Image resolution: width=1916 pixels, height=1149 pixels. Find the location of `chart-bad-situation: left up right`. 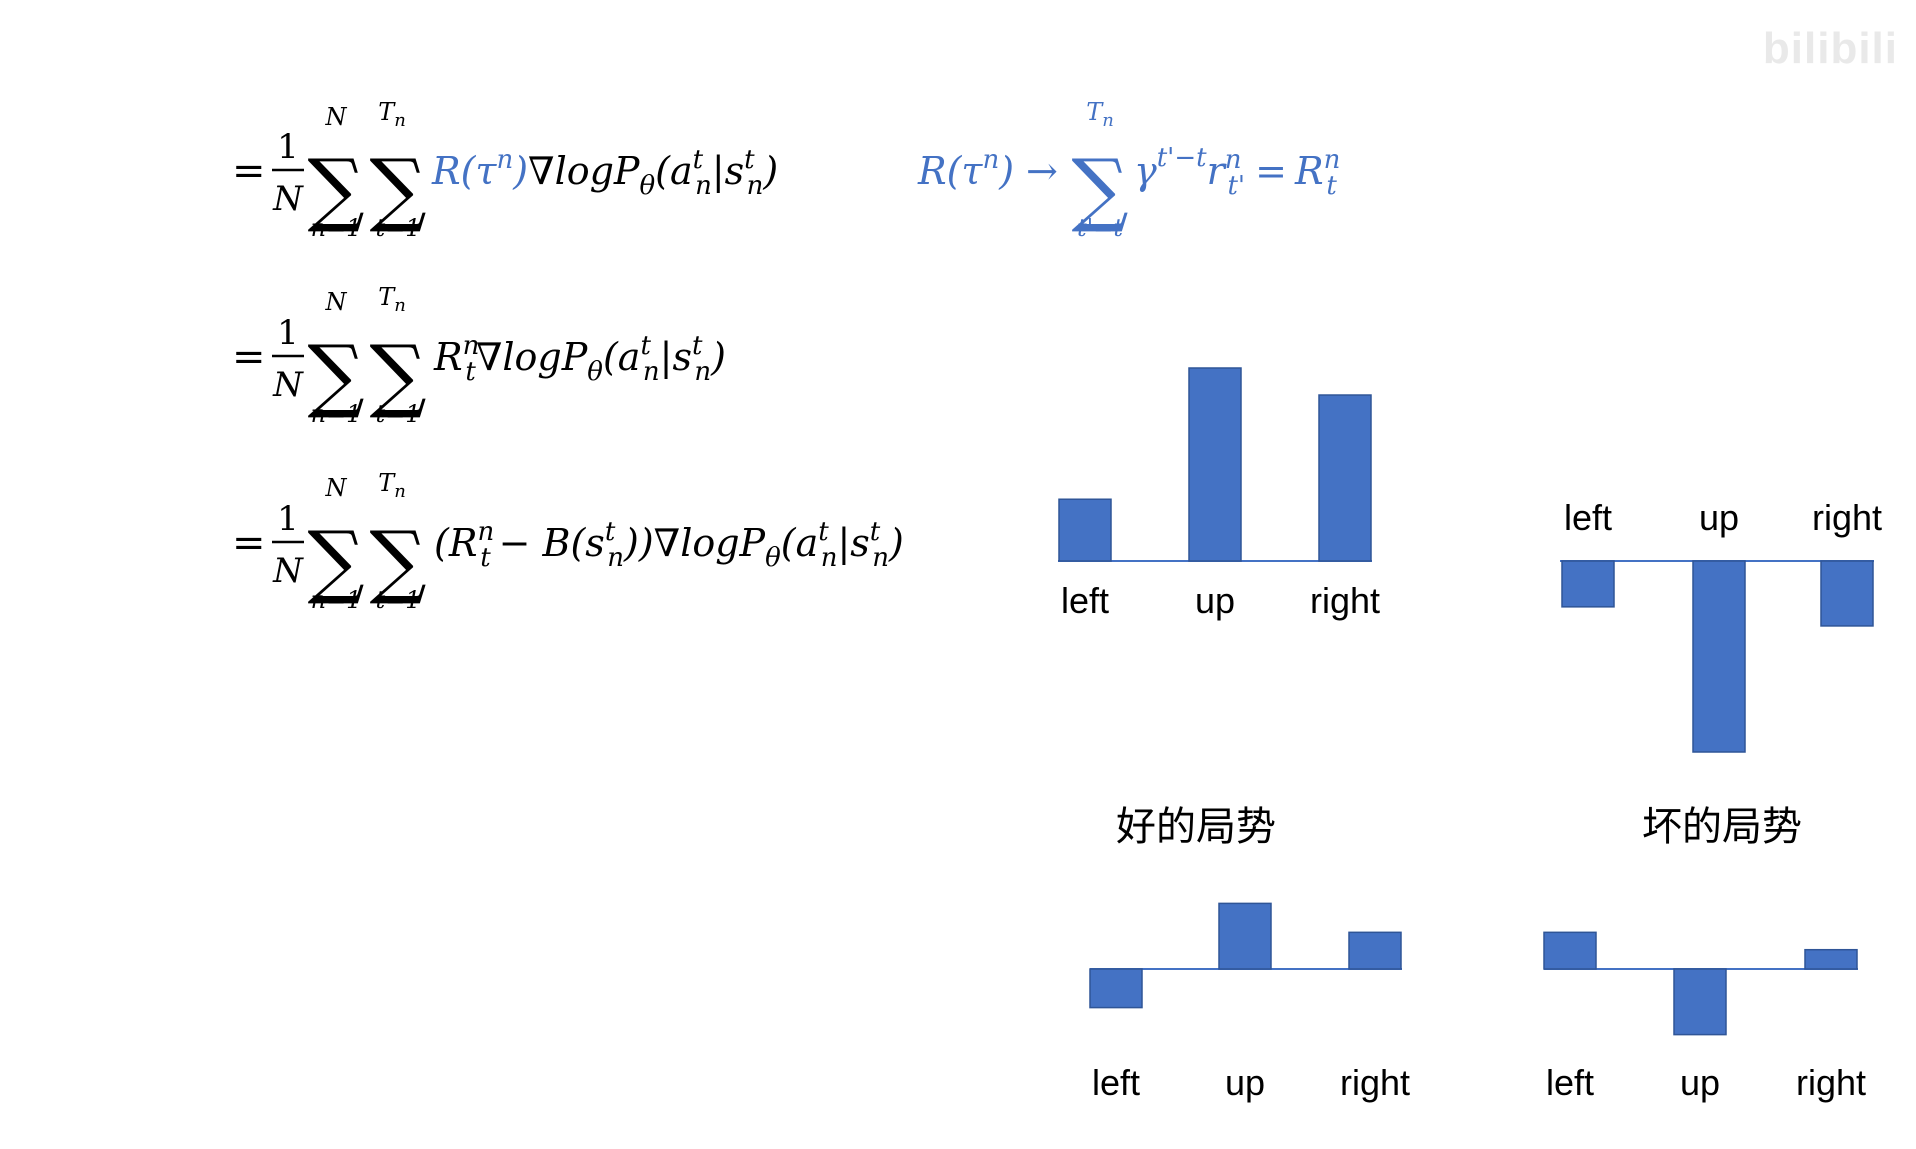

chart-bad-situation: left up right is located at coordinates (1721, 625).